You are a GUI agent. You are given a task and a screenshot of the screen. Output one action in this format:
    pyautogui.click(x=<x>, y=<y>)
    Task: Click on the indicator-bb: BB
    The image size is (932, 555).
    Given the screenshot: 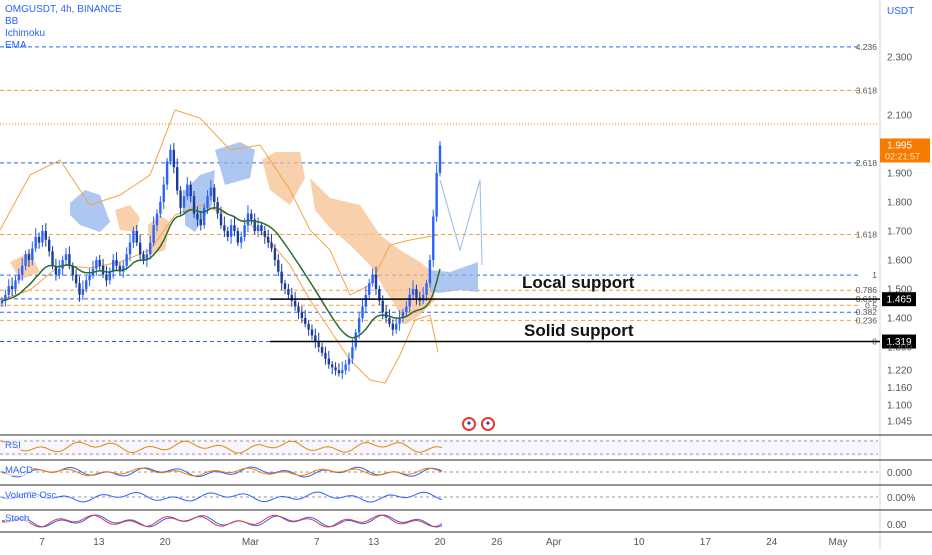 What is the action you would take?
    pyautogui.click(x=12, y=21)
    